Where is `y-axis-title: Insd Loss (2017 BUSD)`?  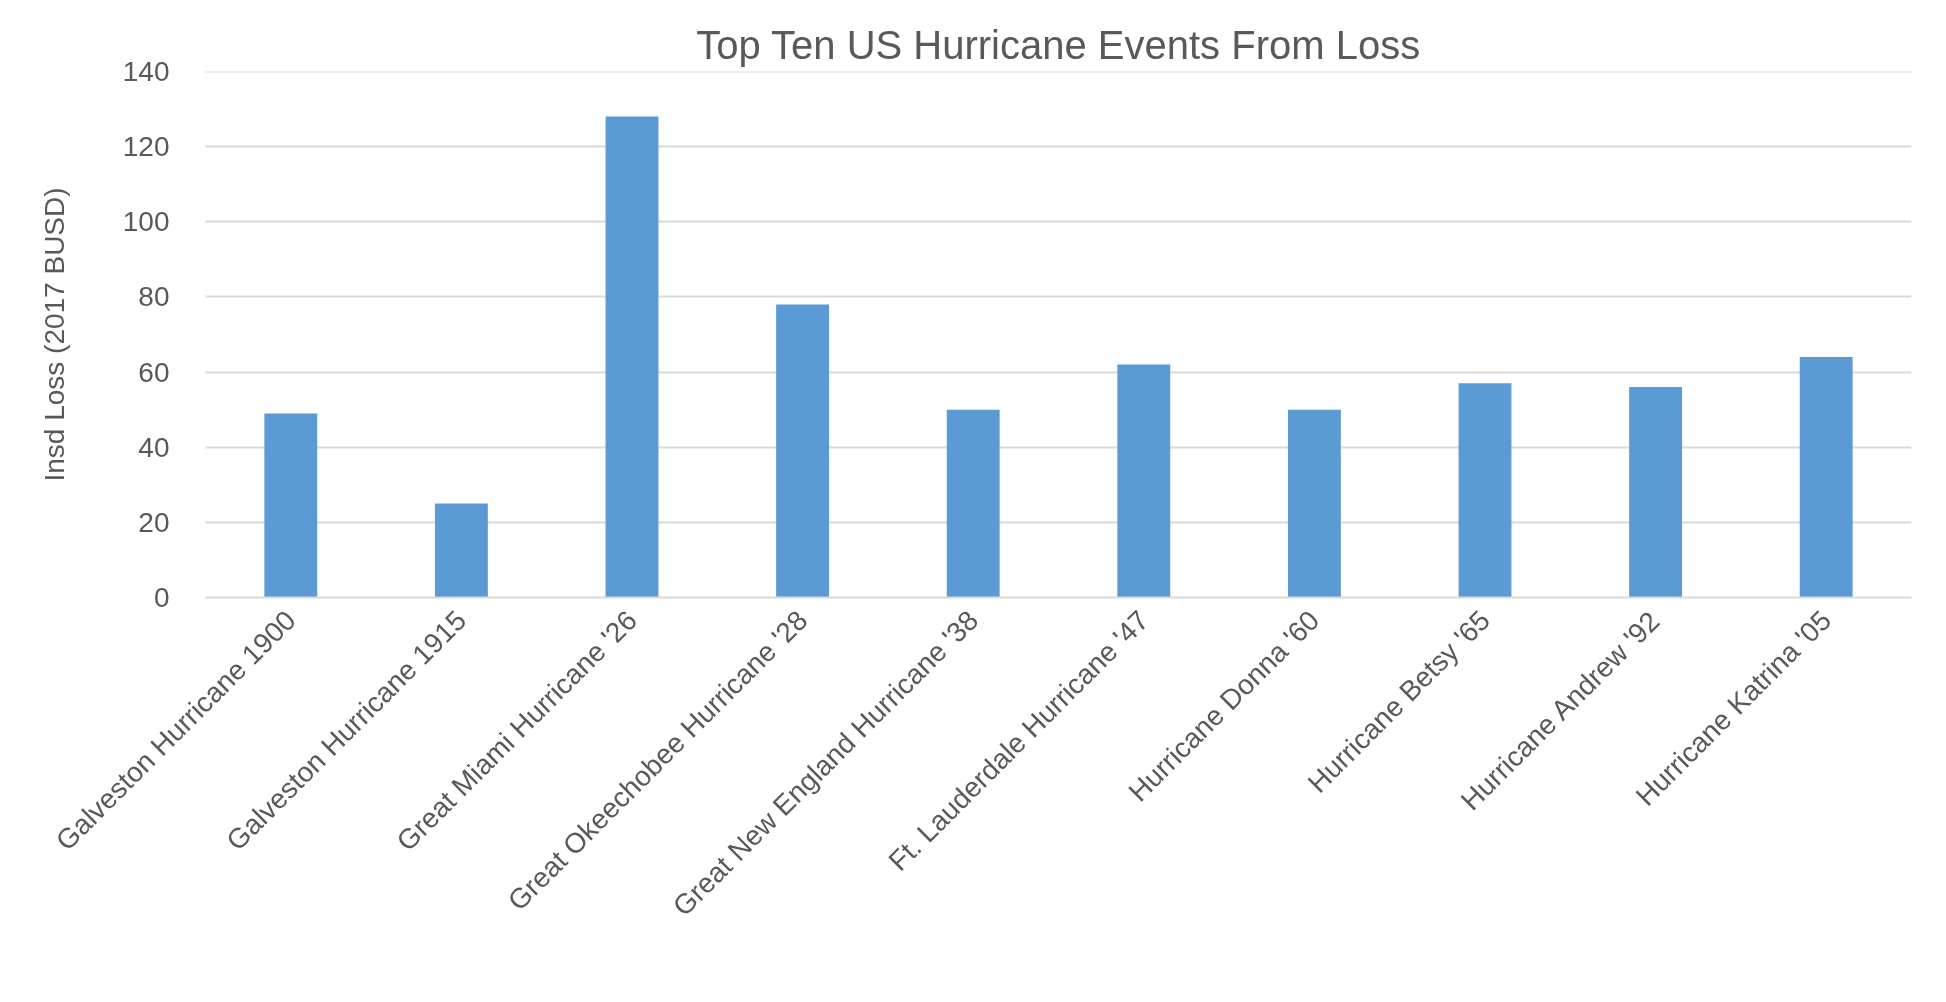
y-axis-title: Insd Loss (2017 BUSD) is located at coordinates (54, 334).